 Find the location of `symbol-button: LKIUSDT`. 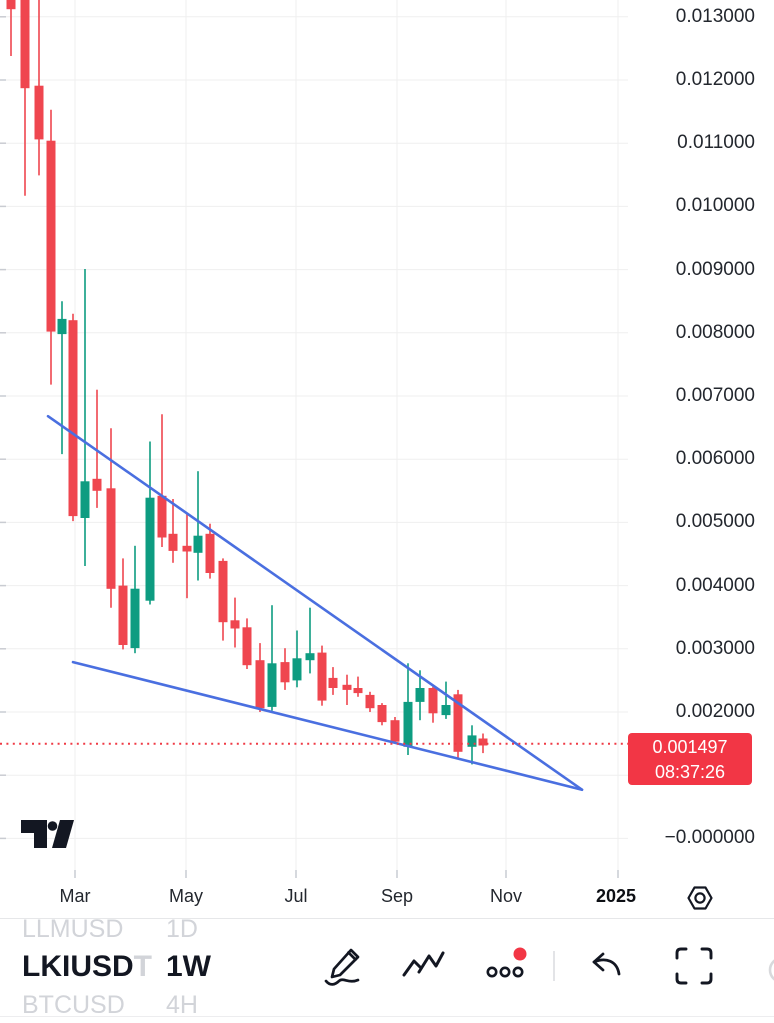

symbol-button: LKIUSDT is located at coordinates (87, 967).